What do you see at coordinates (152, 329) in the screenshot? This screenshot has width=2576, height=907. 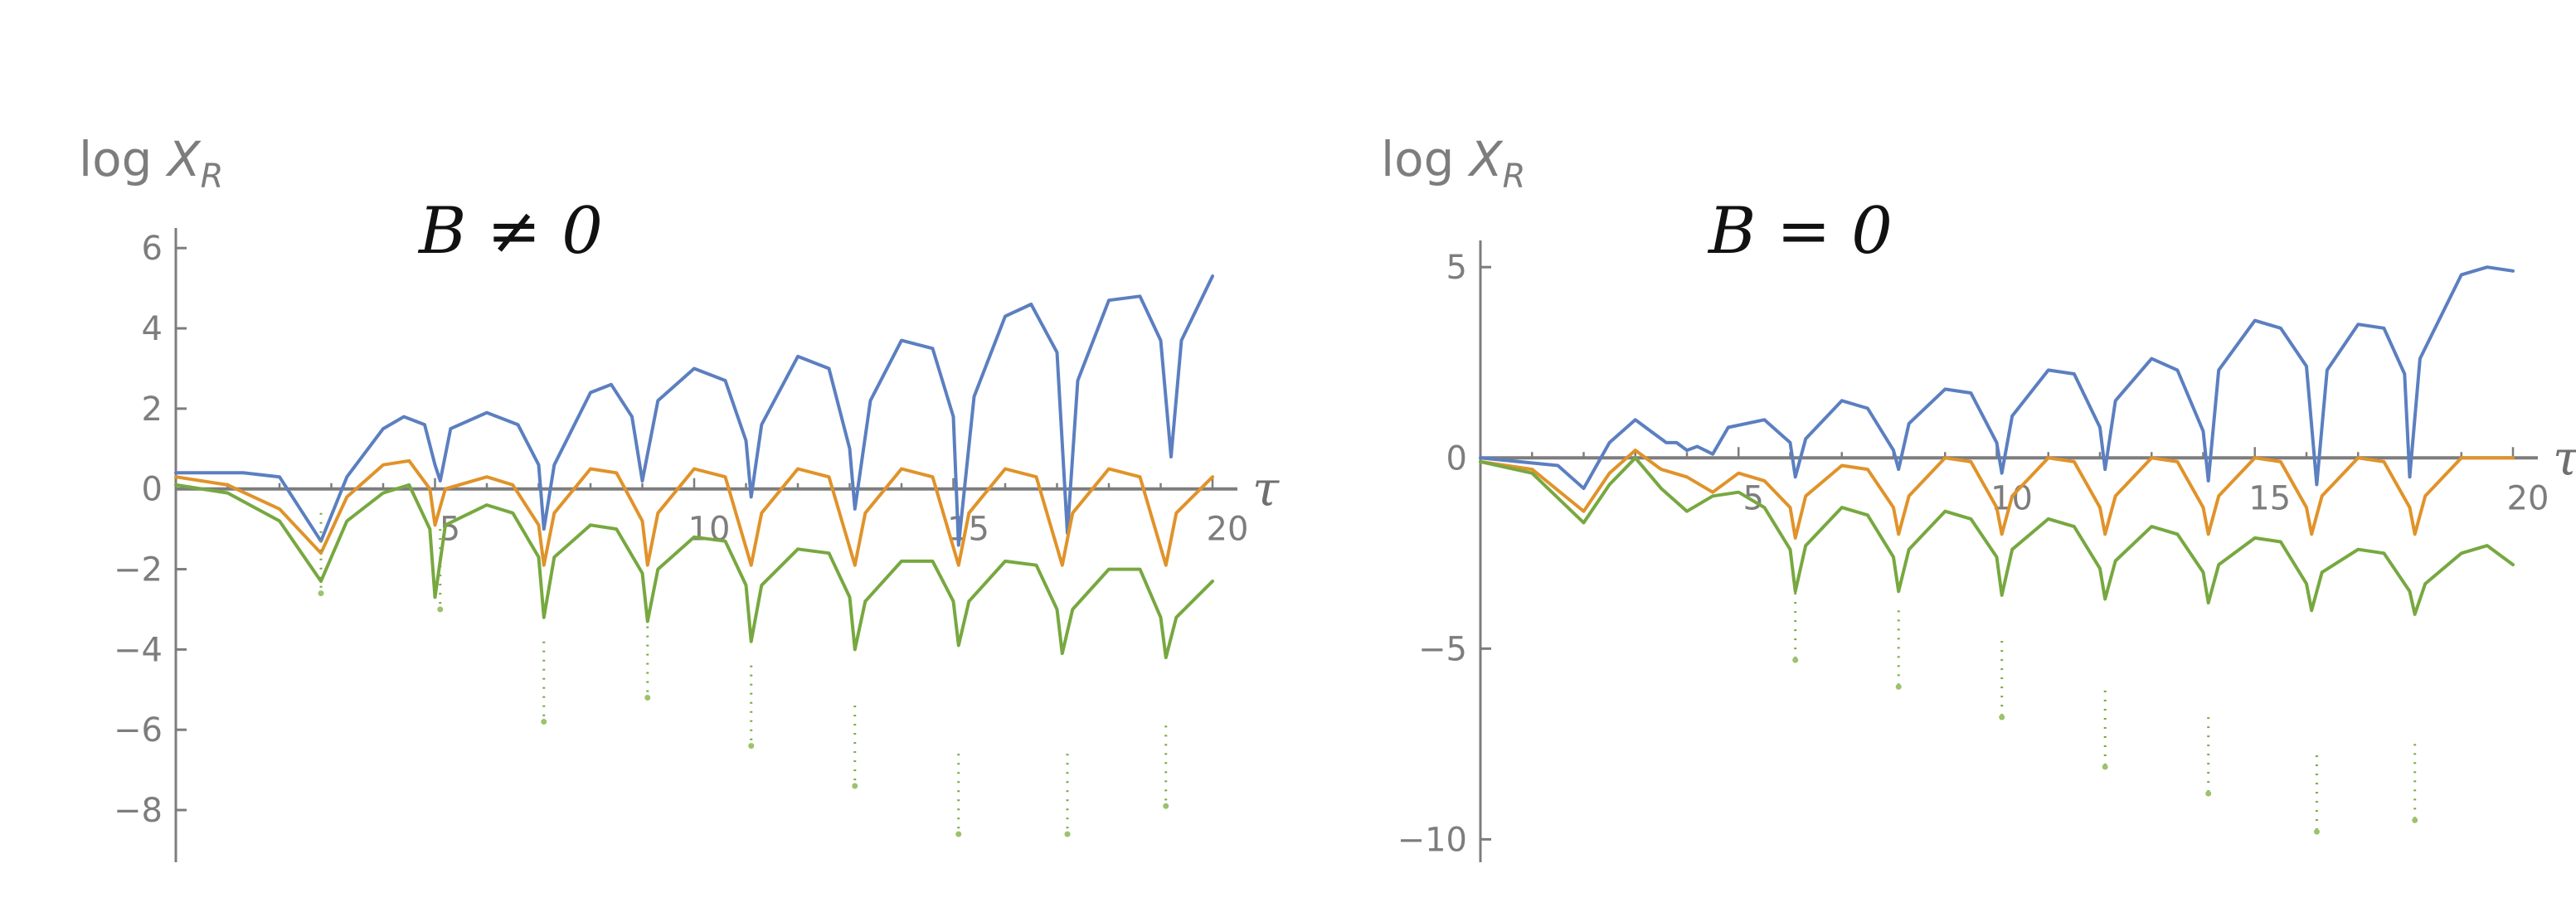 I see `chart0-ytick-label: 4` at bounding box center [152, 329].